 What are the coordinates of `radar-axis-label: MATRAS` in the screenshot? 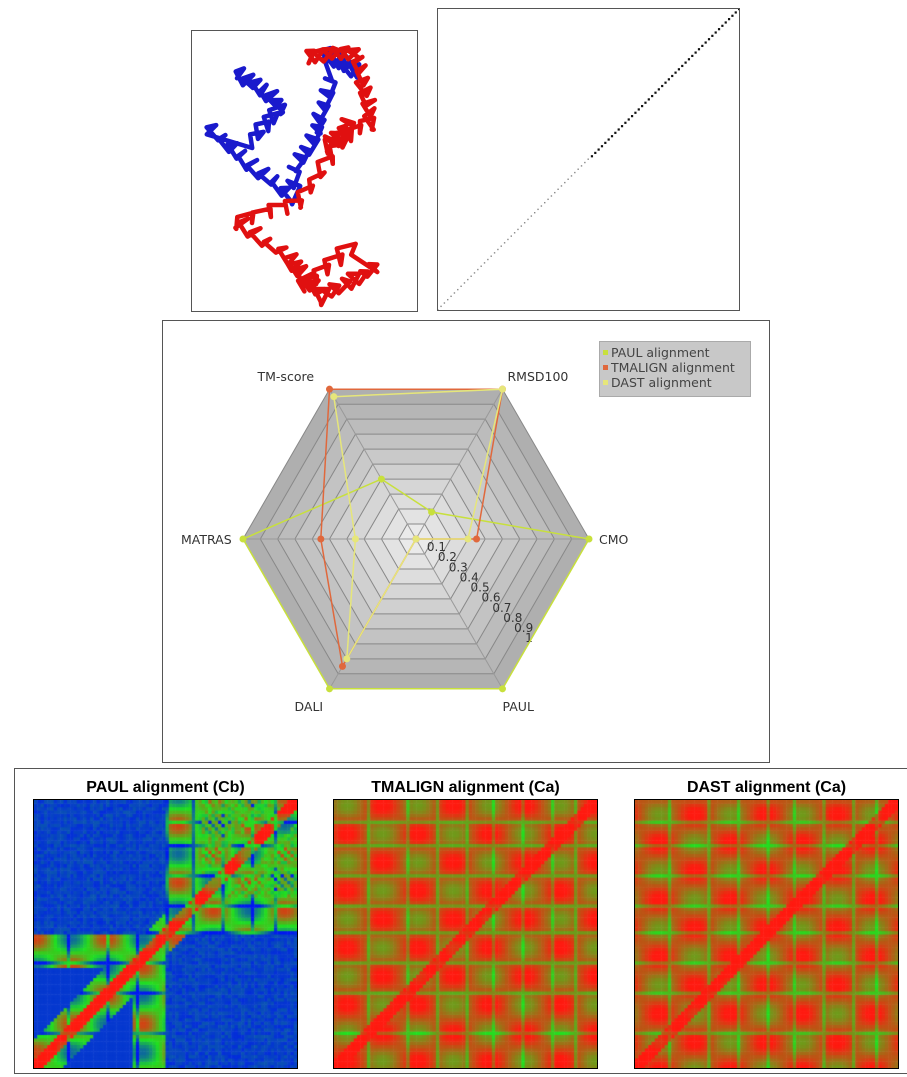 It's located at (206, 539).